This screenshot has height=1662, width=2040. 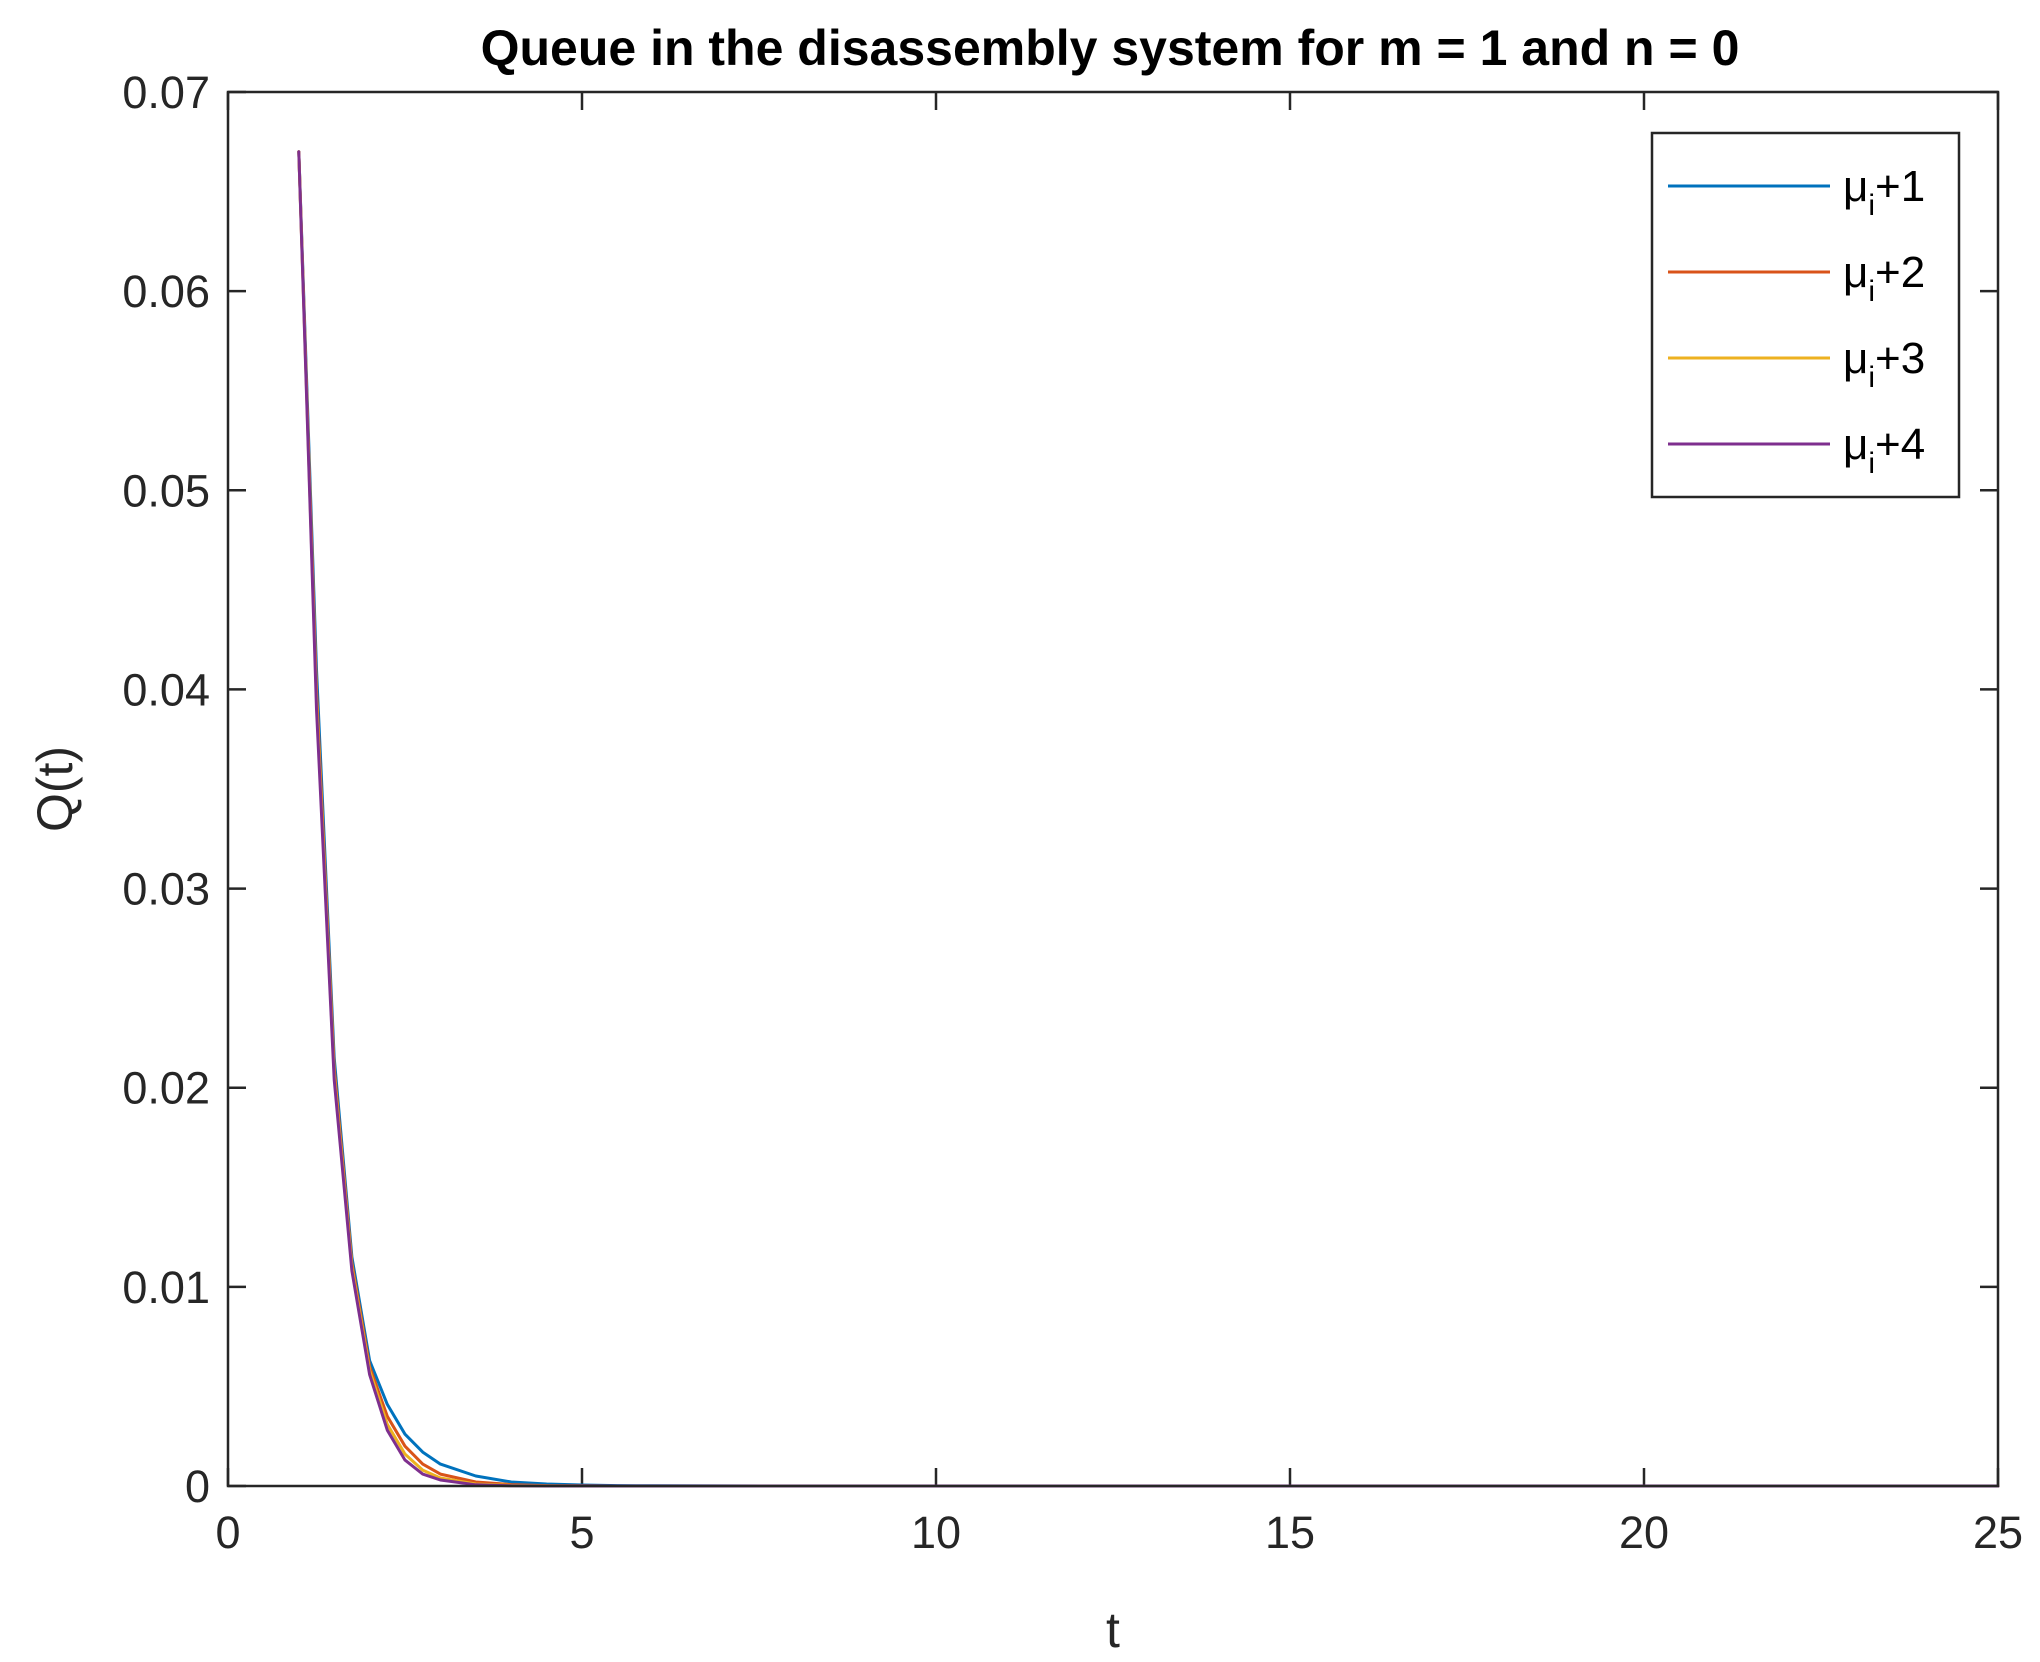 I want to click on x-tick-label: 10, so click(x=936, y=1532).